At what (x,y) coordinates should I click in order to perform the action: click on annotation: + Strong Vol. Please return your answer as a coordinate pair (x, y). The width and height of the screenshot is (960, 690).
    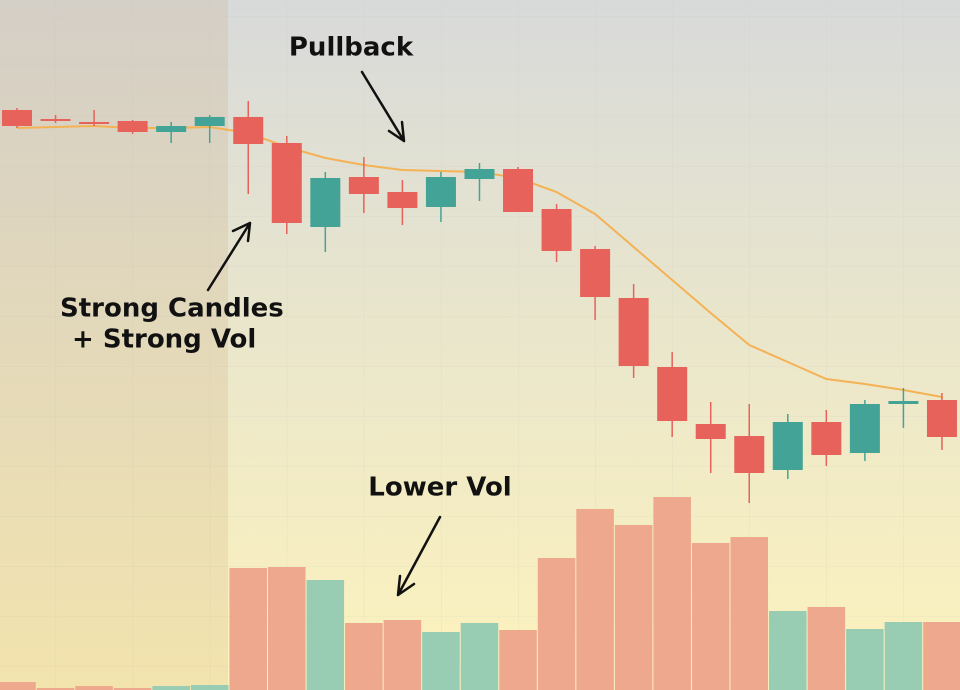
    Looking at the image, I should click on (164, 340).